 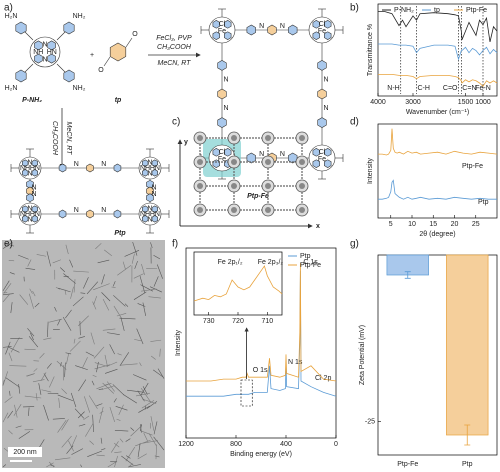 I want to click on x-tick-label: 20, so click(x=455, y=224).